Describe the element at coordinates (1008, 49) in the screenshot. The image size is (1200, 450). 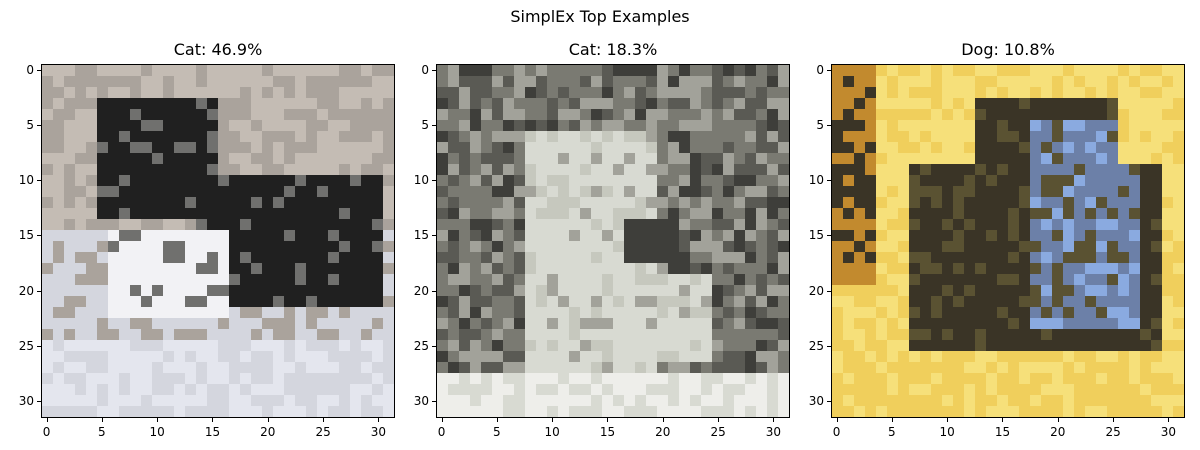
I see `panel-title: Dog: 10.8%` at that location.